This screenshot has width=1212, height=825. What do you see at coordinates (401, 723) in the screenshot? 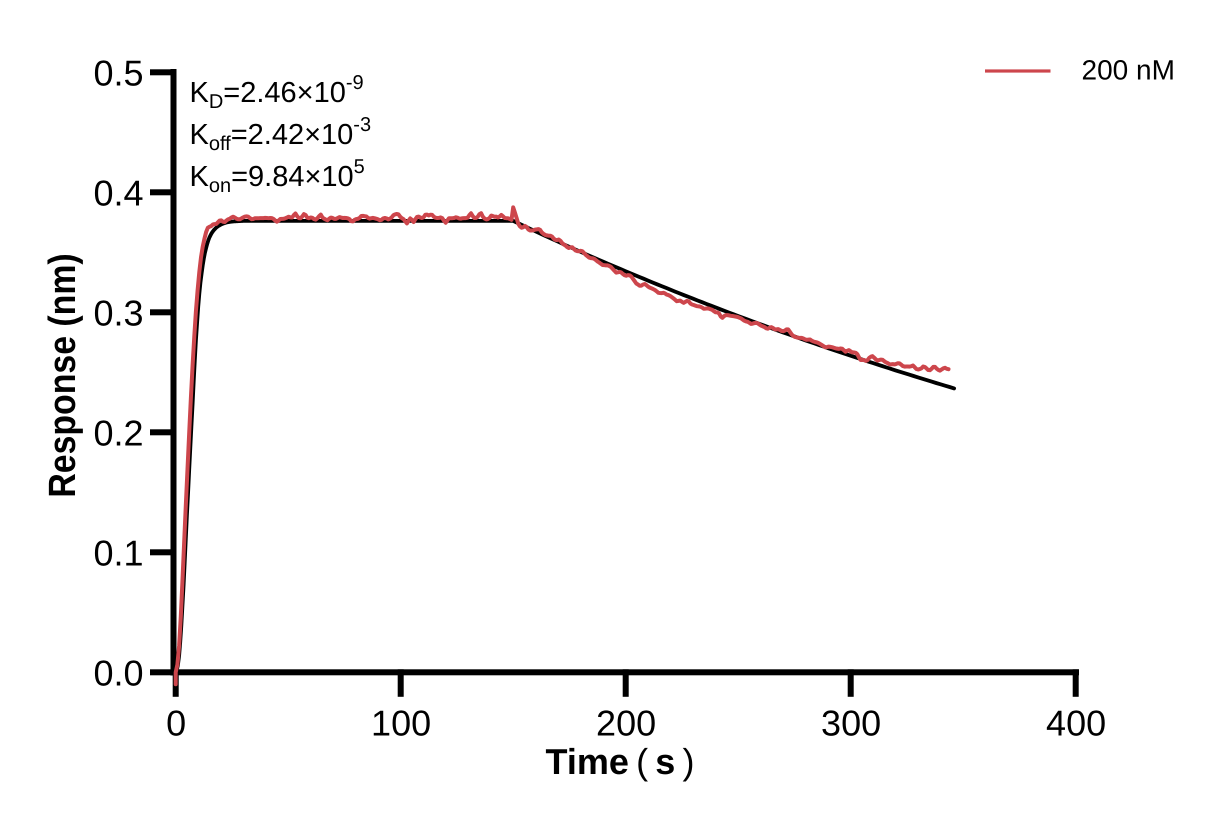
I see `svg-text: 100` at bounding box center [401, 723].